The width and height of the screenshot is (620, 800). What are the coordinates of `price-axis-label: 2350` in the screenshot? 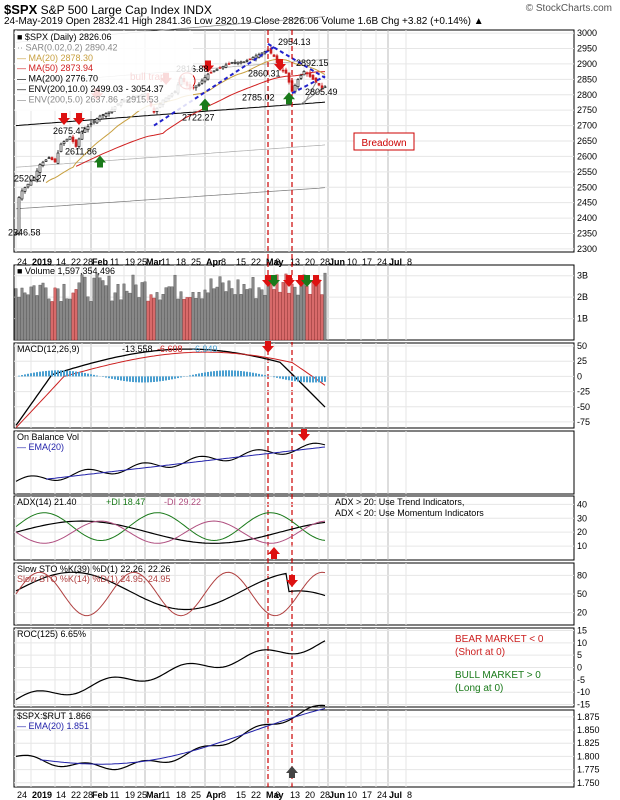 It's located at (587, 234).